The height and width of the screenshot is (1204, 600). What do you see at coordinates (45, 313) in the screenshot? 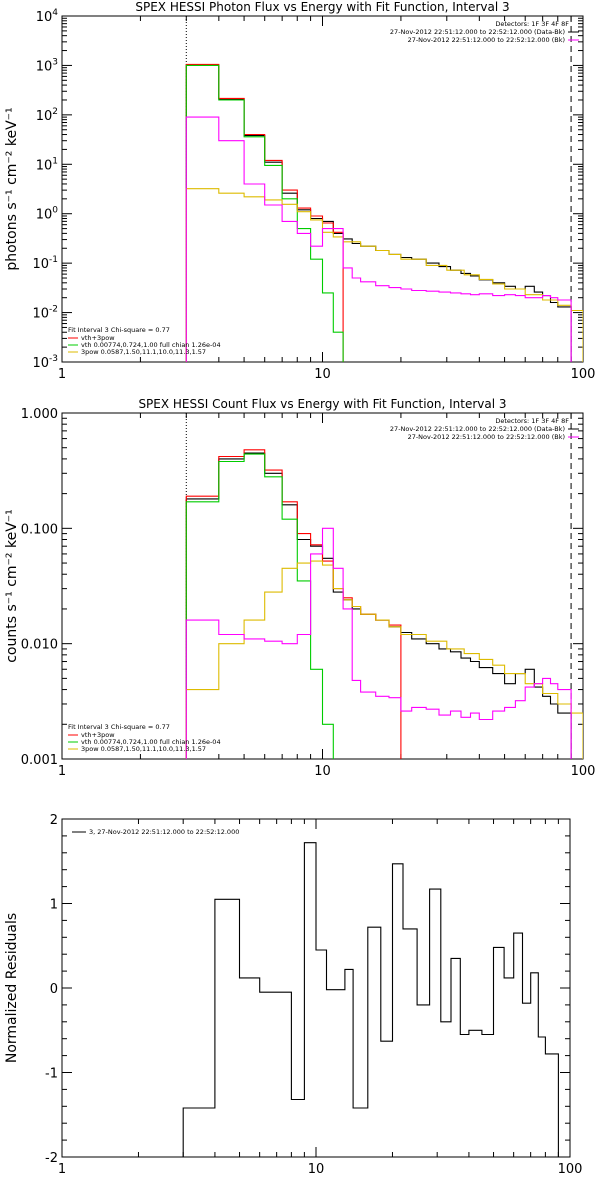
I see `y-tick-label: 10⁻²` at bounding box center [45, 313].